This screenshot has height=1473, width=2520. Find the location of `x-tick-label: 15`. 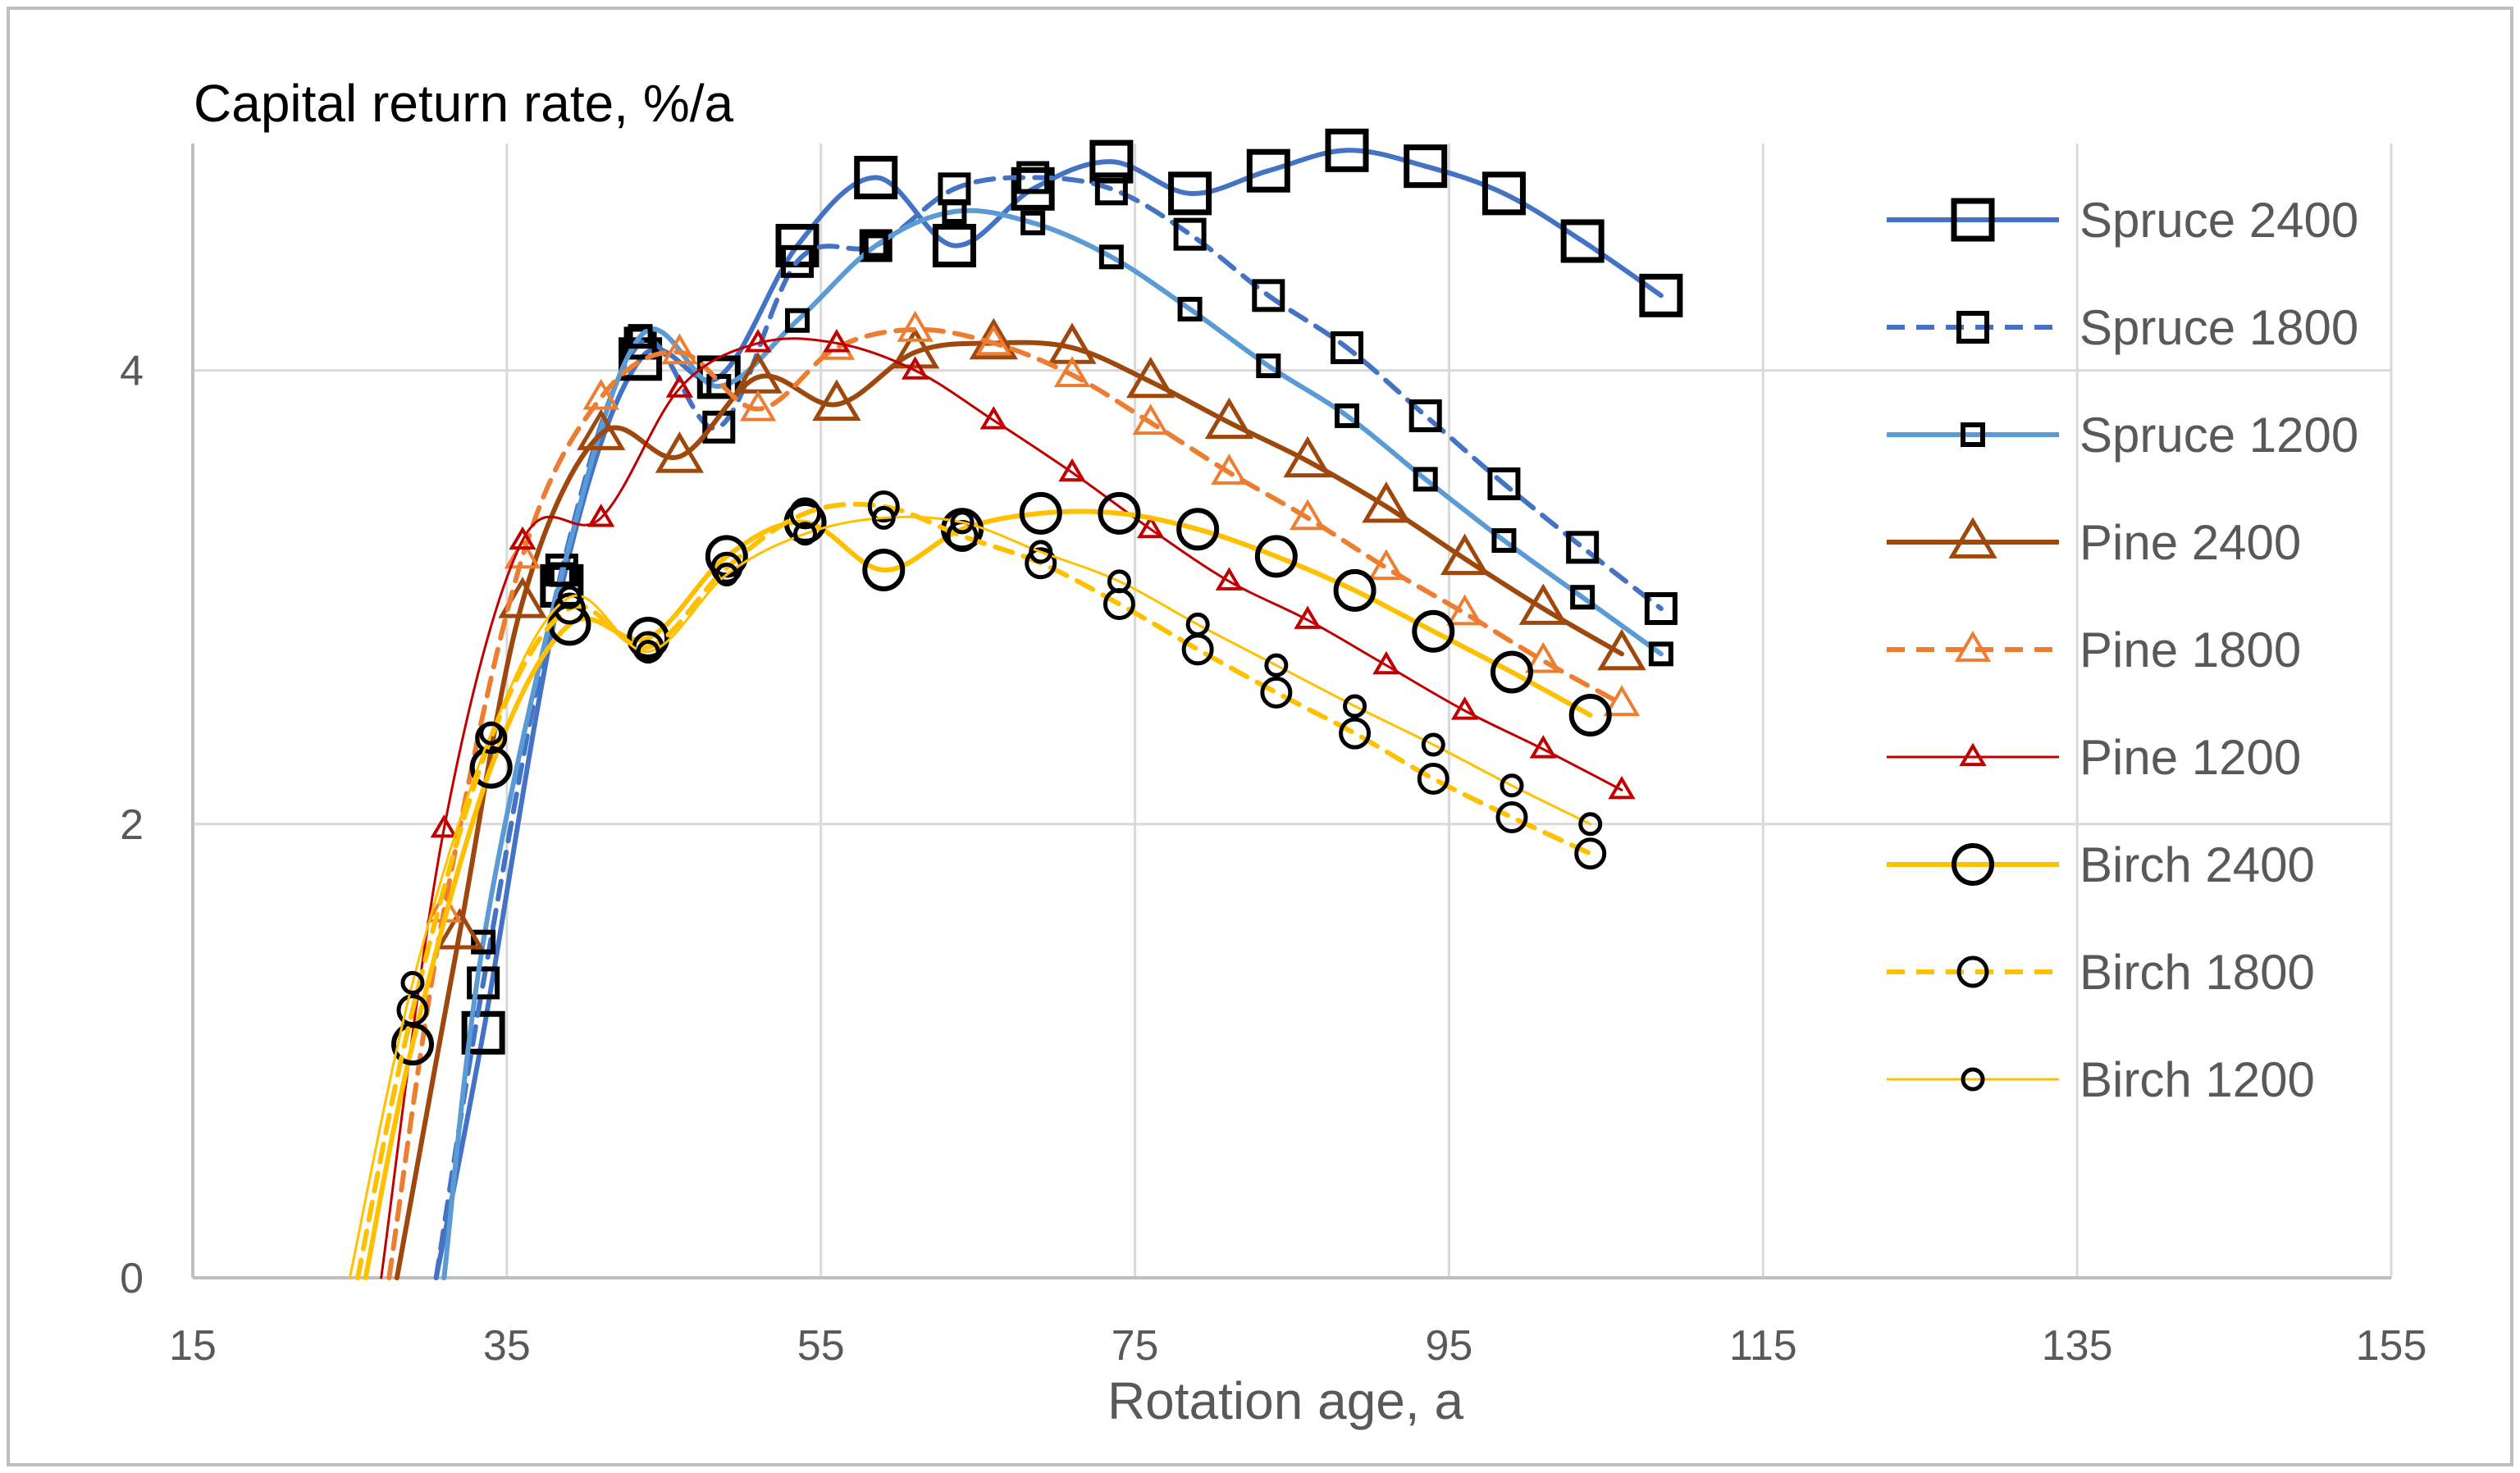

x-tick-label: 15 is located at coordinates (193, 1346).